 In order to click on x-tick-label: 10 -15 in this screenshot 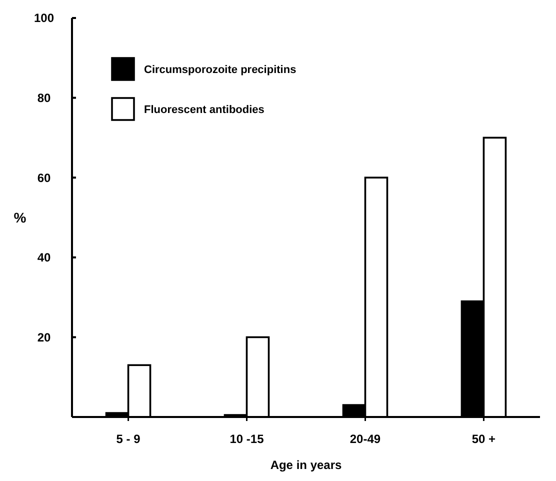, I will do `click(247, 439)`.